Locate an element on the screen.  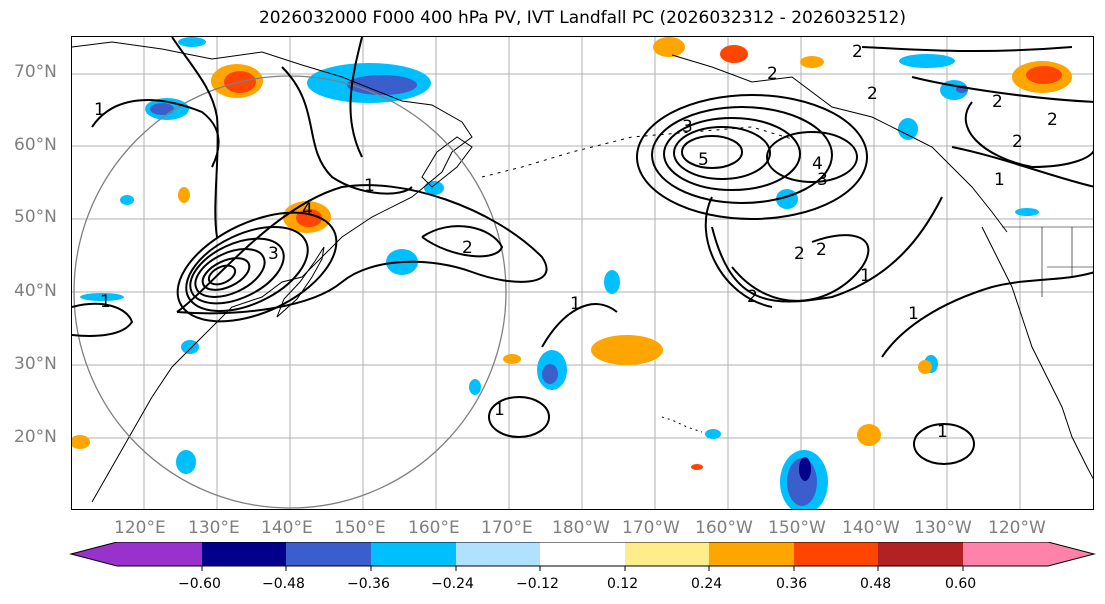
lat-label-30n: 30°N is located at coordinates (35, 364).